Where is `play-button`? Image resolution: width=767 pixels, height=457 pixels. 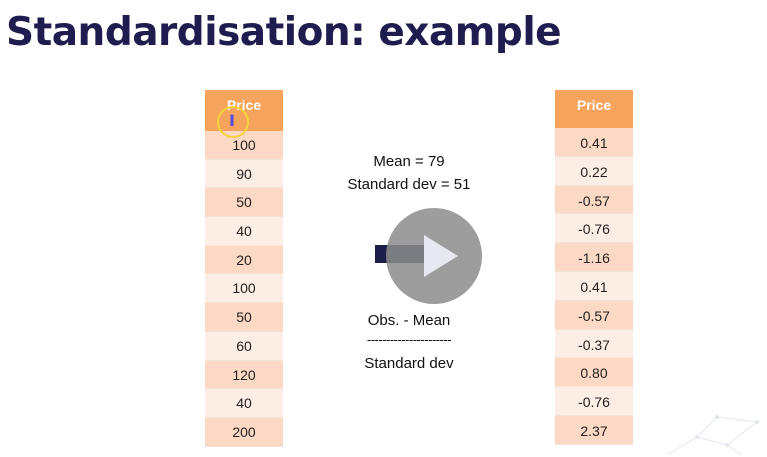 play-button is located at coordinates (434, 256).